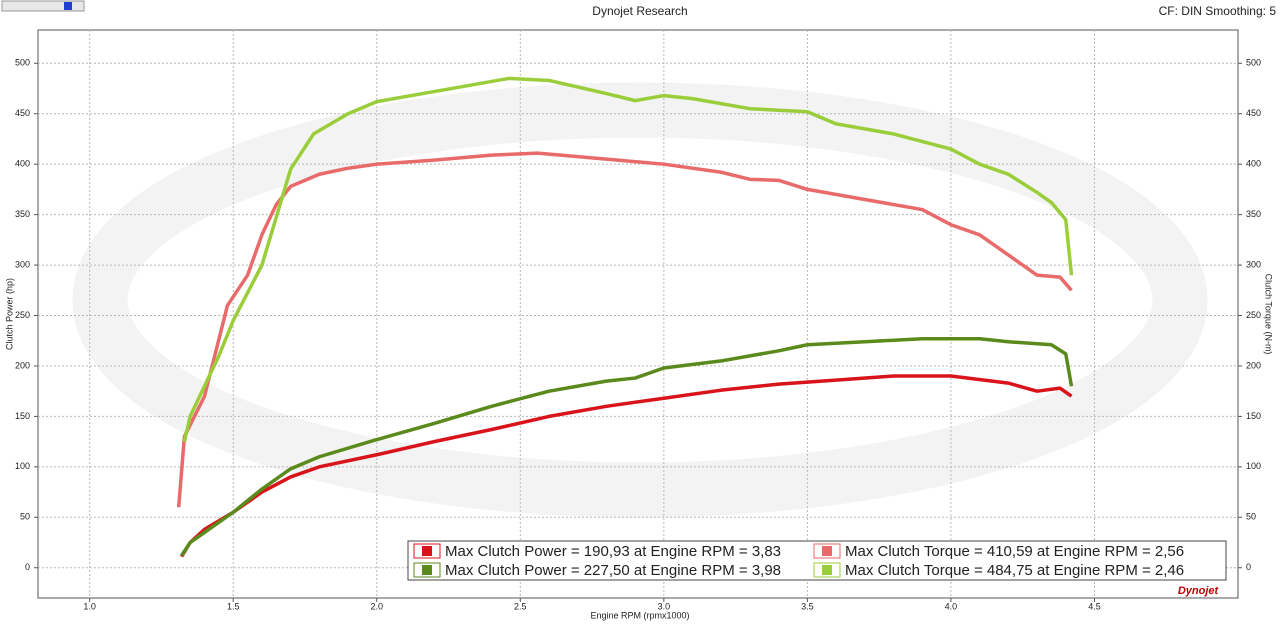  I want to click on x-axis-label: Engine RPM (rpmx1000), so click(639, 615).